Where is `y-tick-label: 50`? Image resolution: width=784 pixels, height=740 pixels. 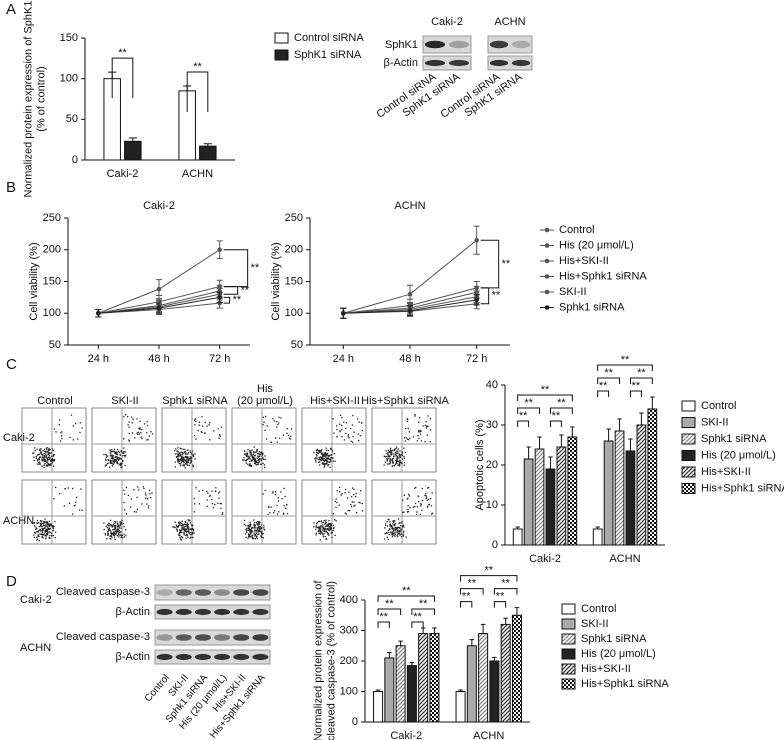
y-tick-label: 50 is located at coordinates (55, 345).